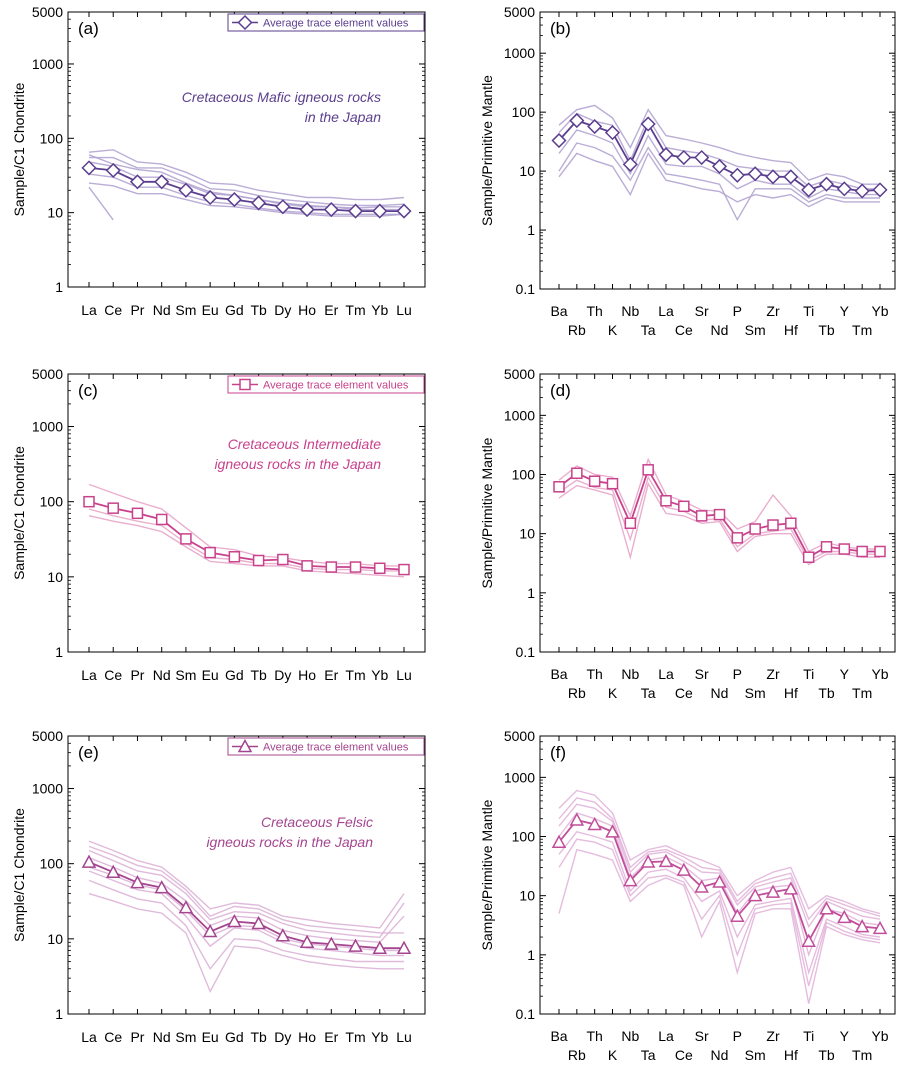 Image resolution: width=902 pixels, height=1066 pixels. I want to click on annotation-line: Cretaceous Mafic igneous rocks, so click(281, 97).